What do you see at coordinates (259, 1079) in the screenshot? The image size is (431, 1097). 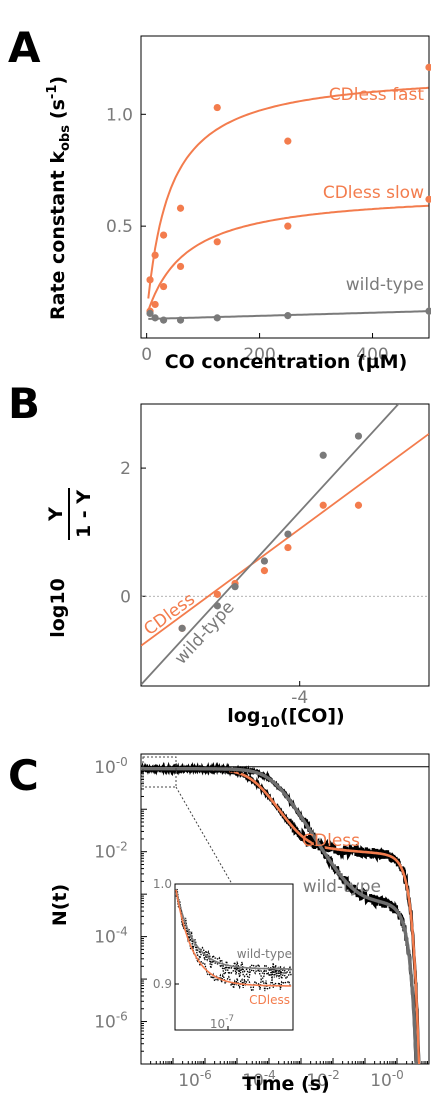 I see `panel-c-xtick-label: 10⁻⁴` at bounding box center [259, 1079].